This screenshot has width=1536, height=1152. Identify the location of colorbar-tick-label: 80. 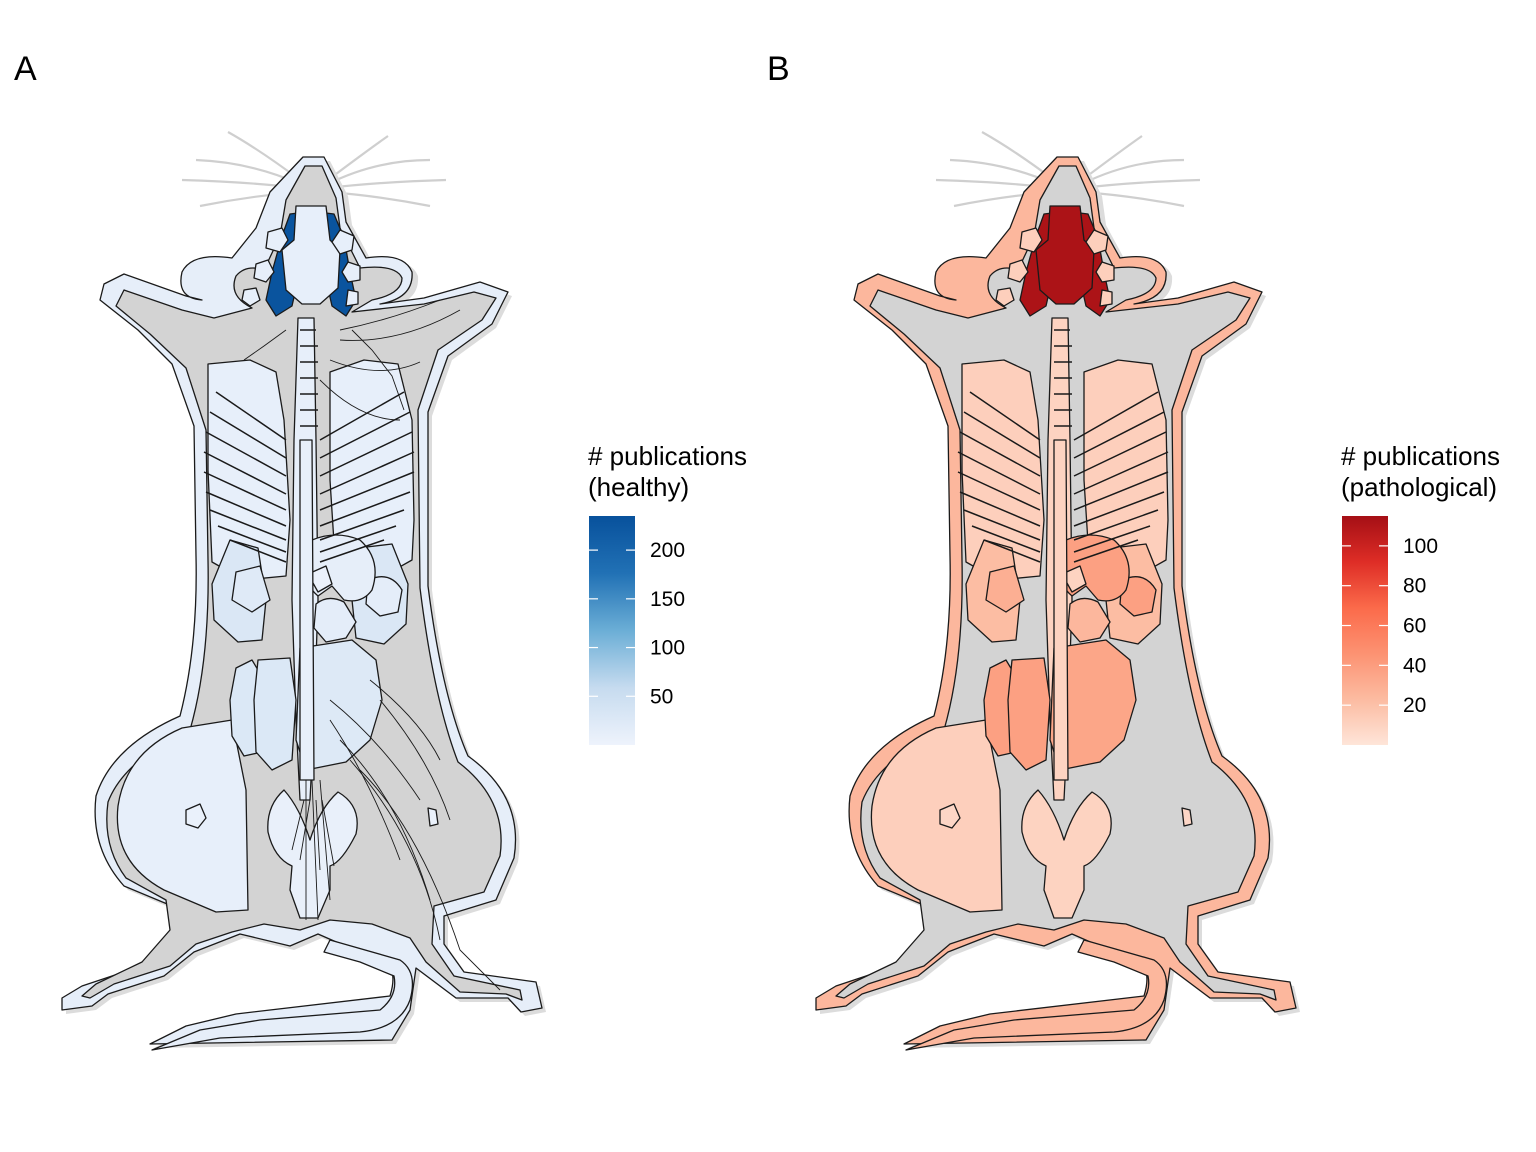
(1414, 586).